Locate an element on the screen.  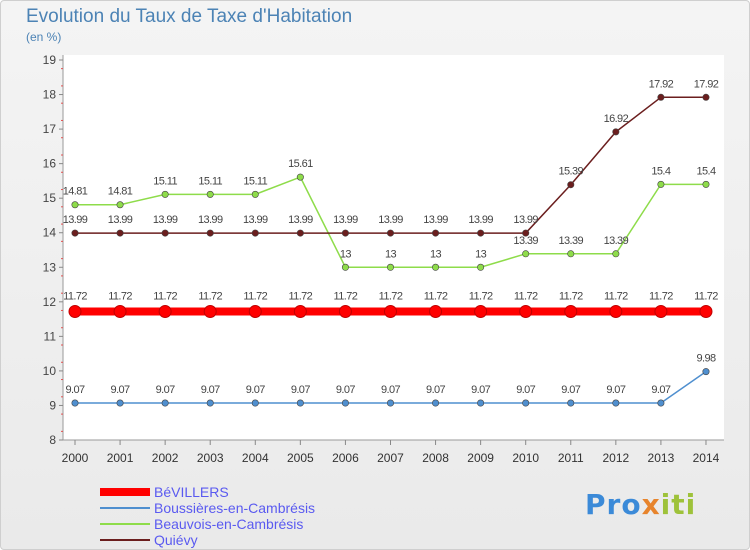
data-label: 9.98 is located at coordinates (705, 359).